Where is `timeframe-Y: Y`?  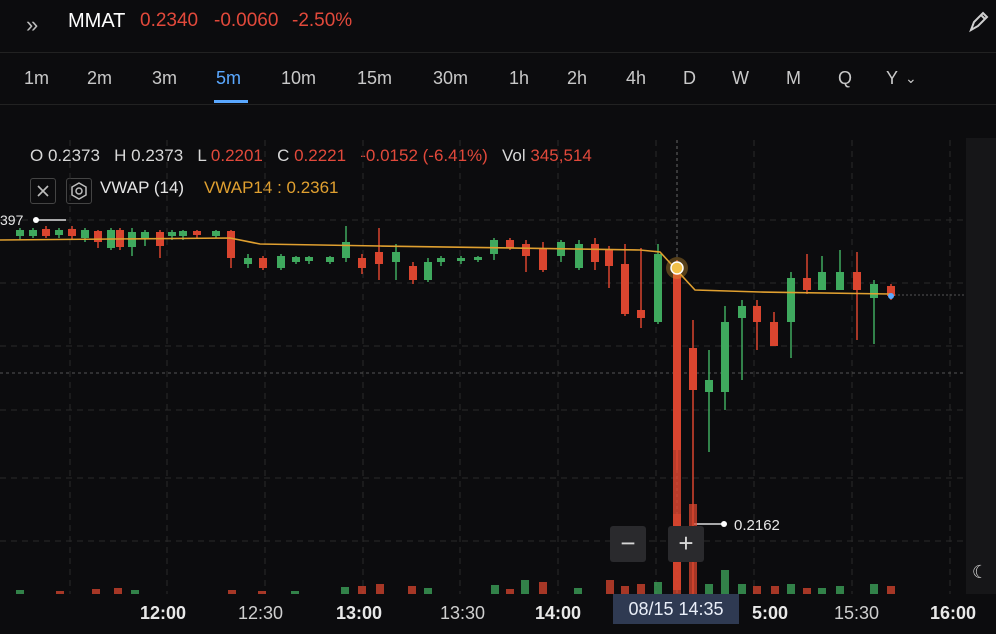 timeframe-Y: Y is located at coordinates (892, 78).